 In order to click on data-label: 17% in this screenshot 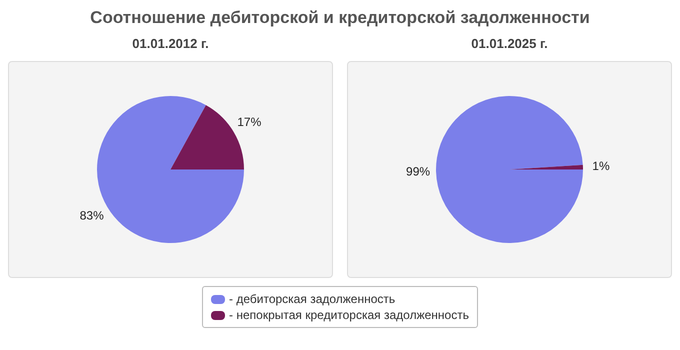, I will do `click(249, 122)`.